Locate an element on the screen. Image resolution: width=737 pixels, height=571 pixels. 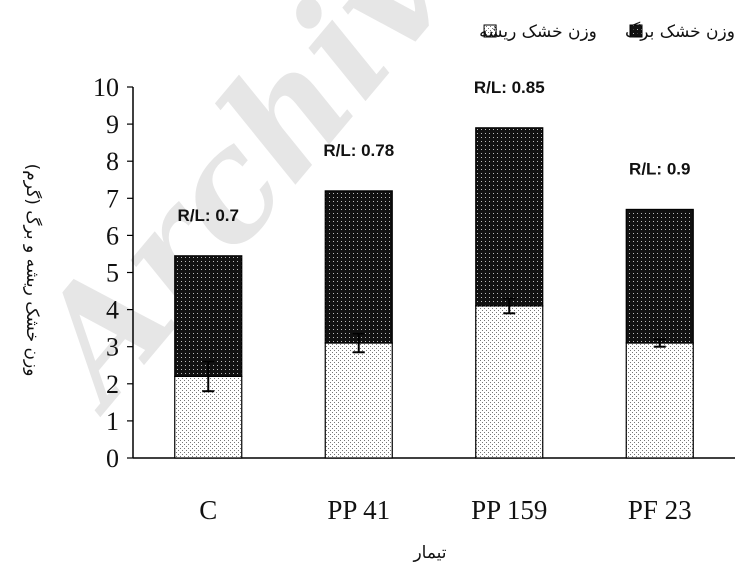
x-tick-label-1: PP 41 is located at coordinates (358, 510).